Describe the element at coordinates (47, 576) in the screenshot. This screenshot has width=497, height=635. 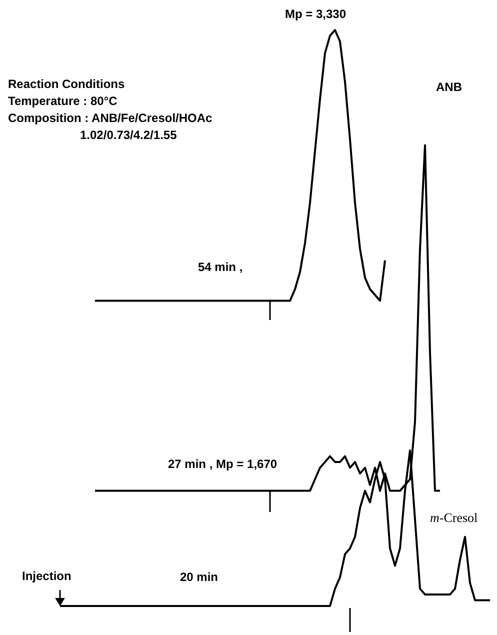
I see `annotation: Injection` at that location.